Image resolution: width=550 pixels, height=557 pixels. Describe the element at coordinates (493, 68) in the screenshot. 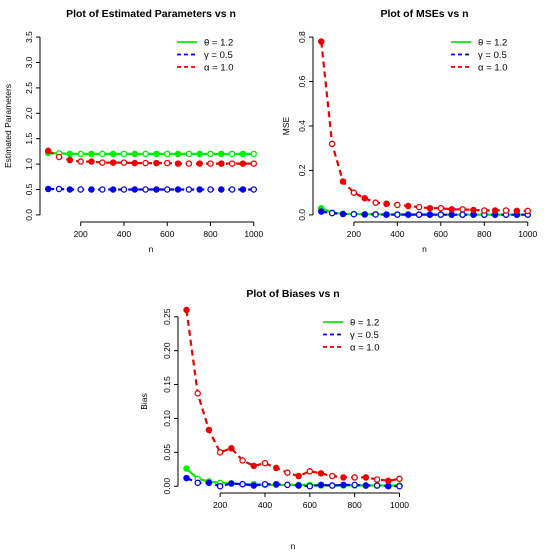

I see `mse-legend-label-alpha: α = 1.0` at that location.